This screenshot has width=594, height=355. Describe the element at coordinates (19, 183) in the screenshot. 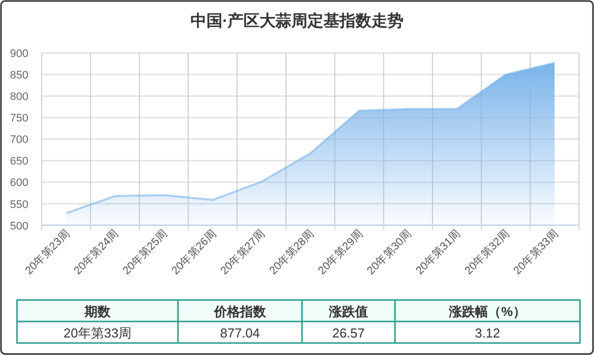

I see `y-tick-label: 600` at that location.